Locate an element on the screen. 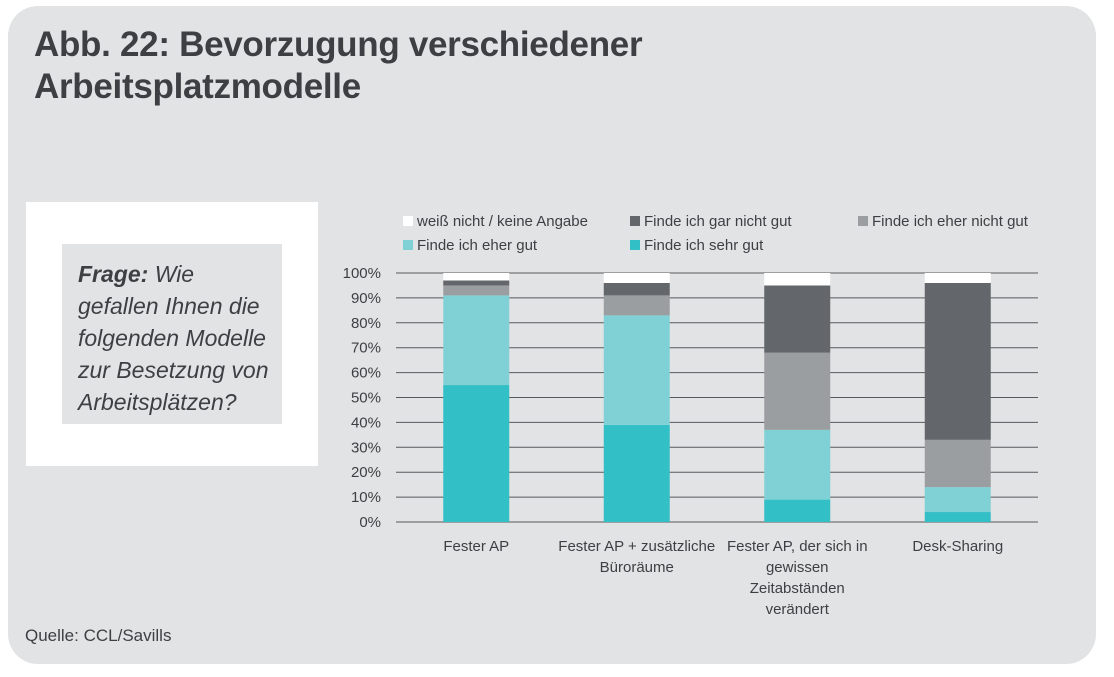 The height and width of the screenshot is (677, 1114). y-tick-label: 0% is located at coordinates (370, 522).